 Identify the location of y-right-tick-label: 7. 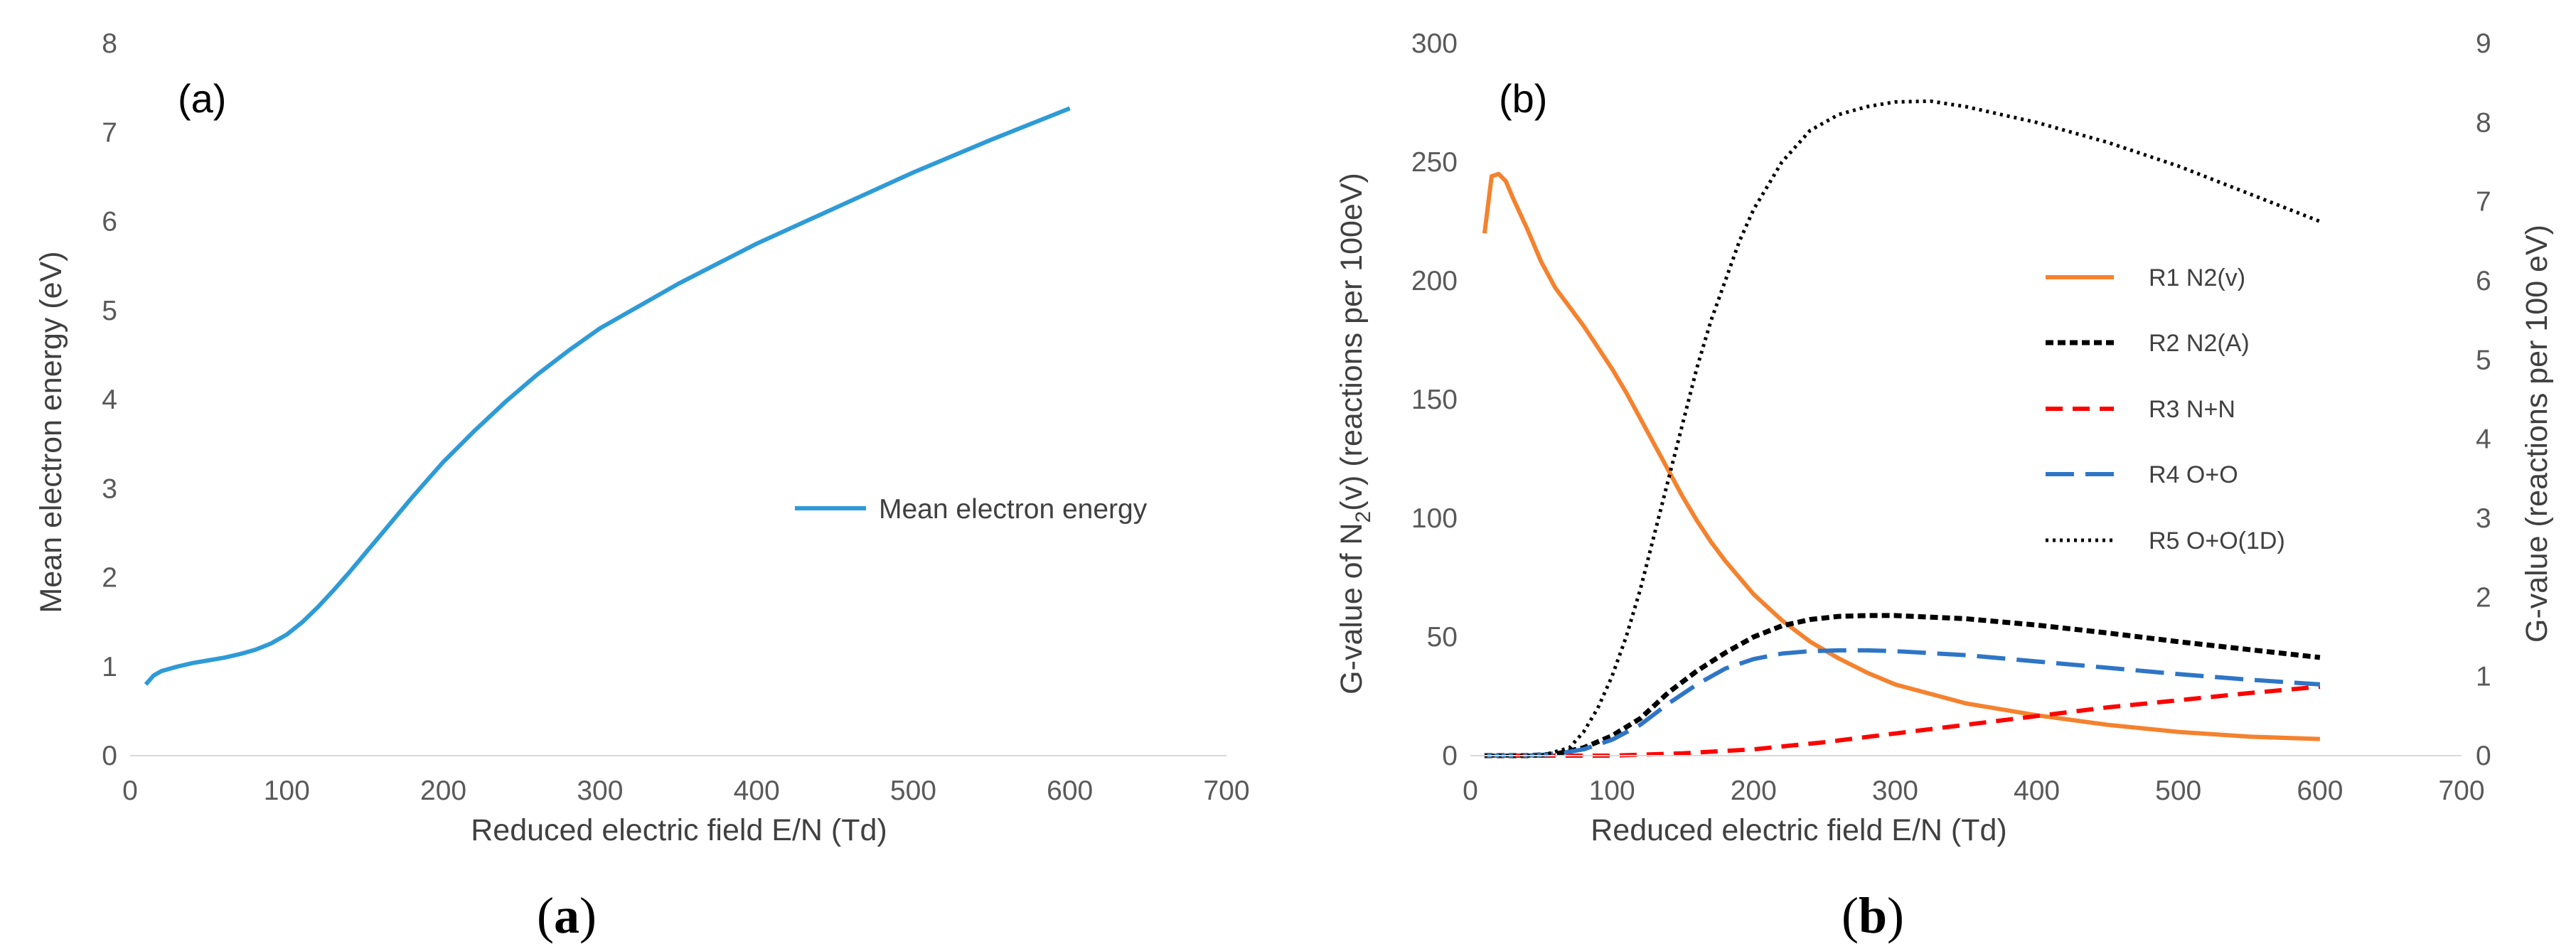
(2483, 202).